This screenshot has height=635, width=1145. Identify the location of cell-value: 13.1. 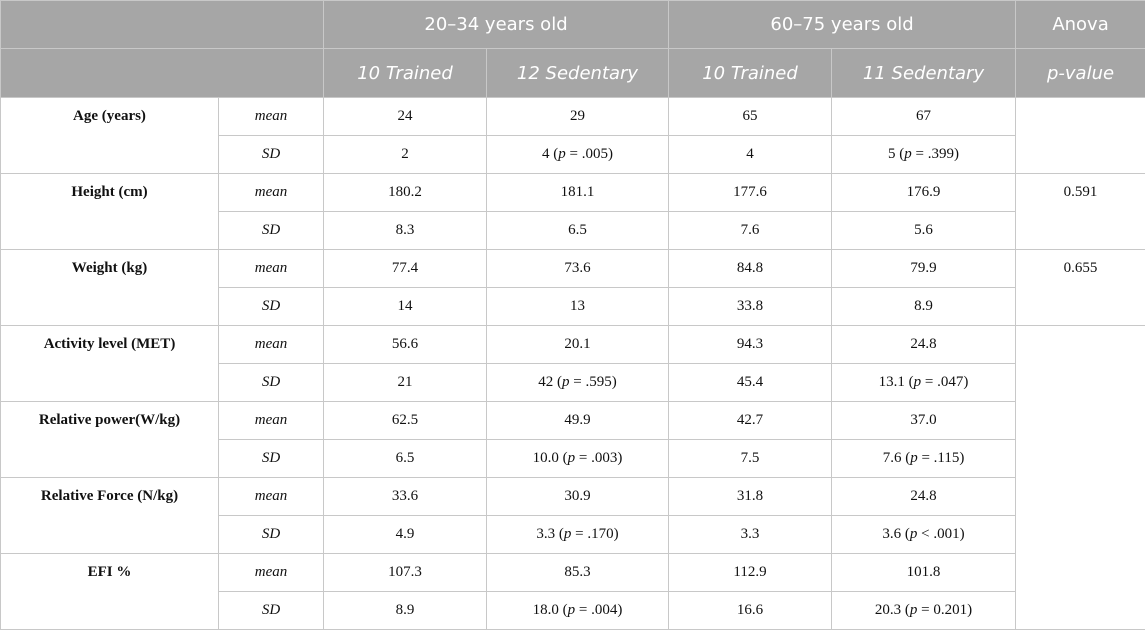
(891, 382).